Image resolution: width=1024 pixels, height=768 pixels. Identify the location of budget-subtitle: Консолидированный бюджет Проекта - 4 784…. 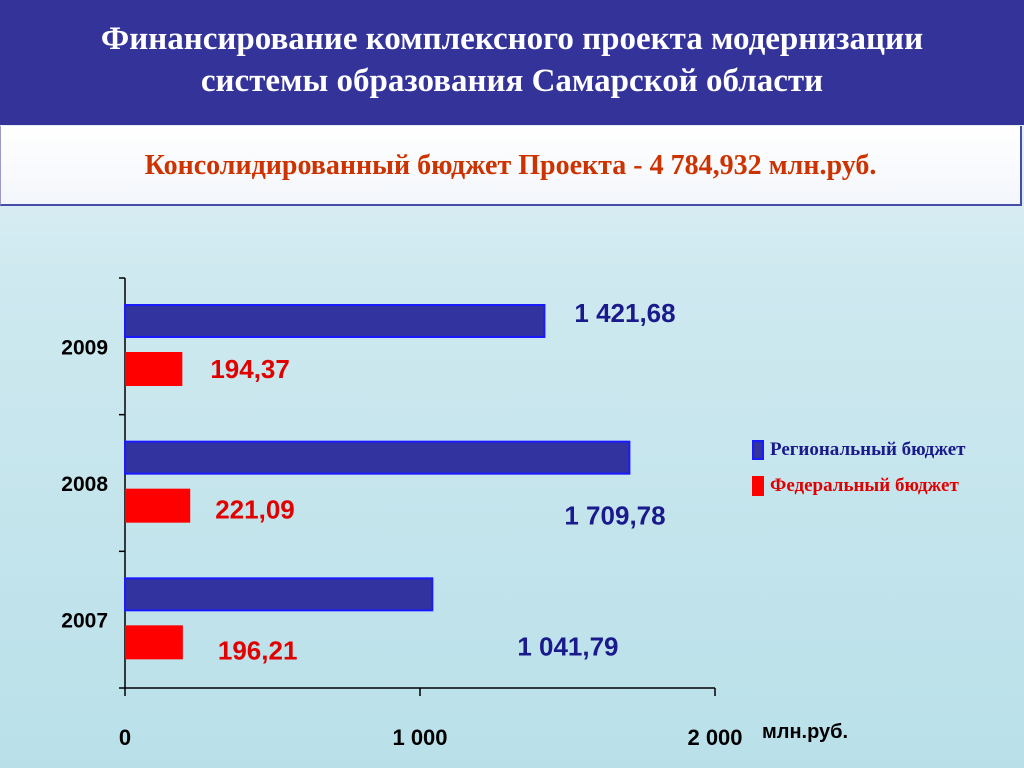
(511, 166).